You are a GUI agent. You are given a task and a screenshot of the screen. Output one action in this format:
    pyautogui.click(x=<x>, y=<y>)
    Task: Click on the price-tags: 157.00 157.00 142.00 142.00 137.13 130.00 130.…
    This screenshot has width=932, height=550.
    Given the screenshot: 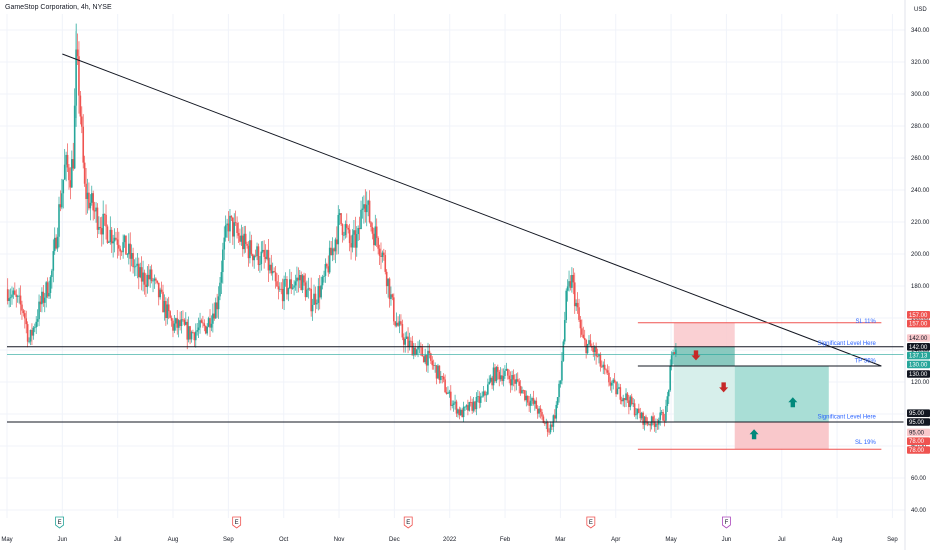 What is the action you would take?
    pyautogui.click(x=918, y=382)
    